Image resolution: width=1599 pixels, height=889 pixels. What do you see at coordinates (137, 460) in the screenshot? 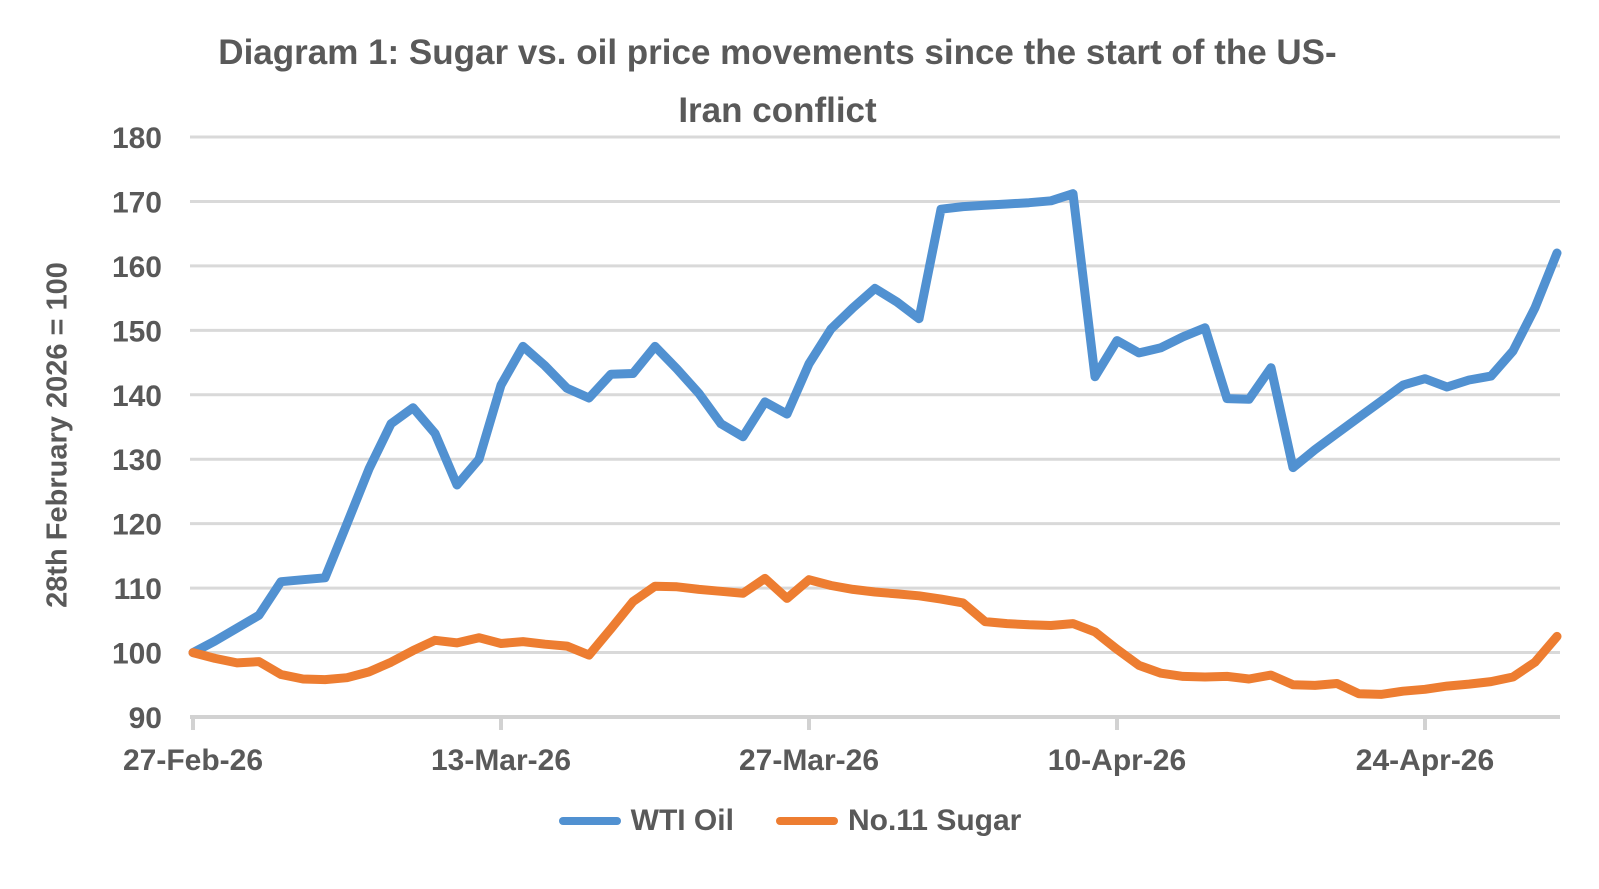
I see `y-tick-label-130: 130` at bounding box center [137, 460].